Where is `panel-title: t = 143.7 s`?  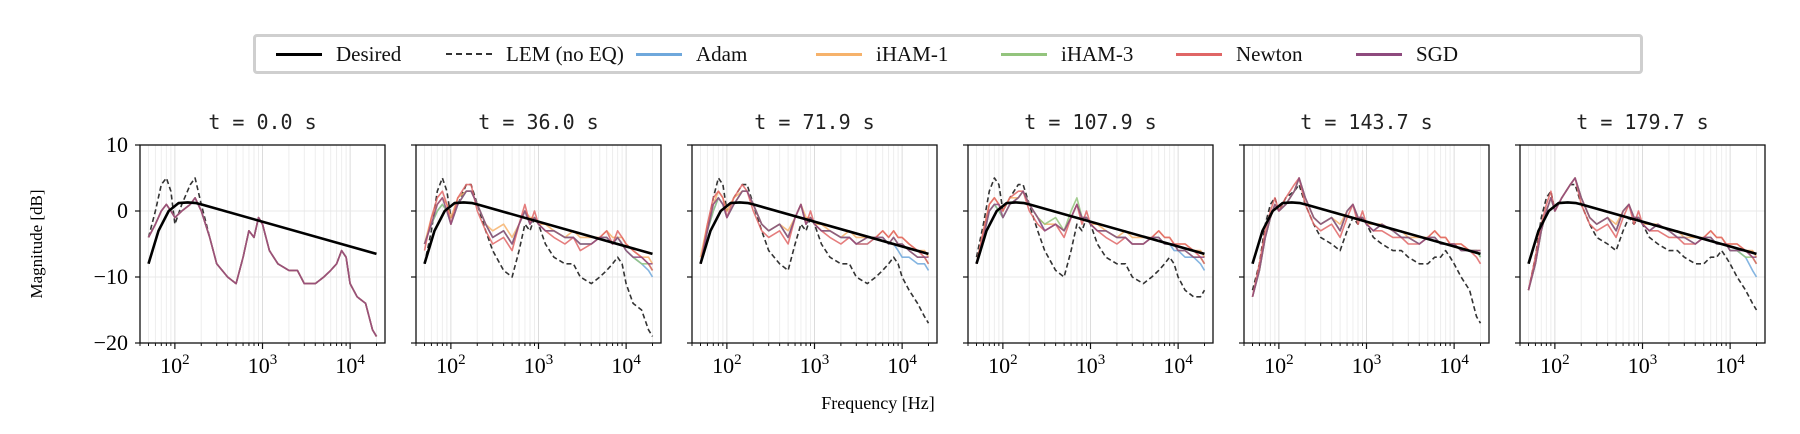
panel-title: t = 143.7 s is located at coordinates (1366, 122).